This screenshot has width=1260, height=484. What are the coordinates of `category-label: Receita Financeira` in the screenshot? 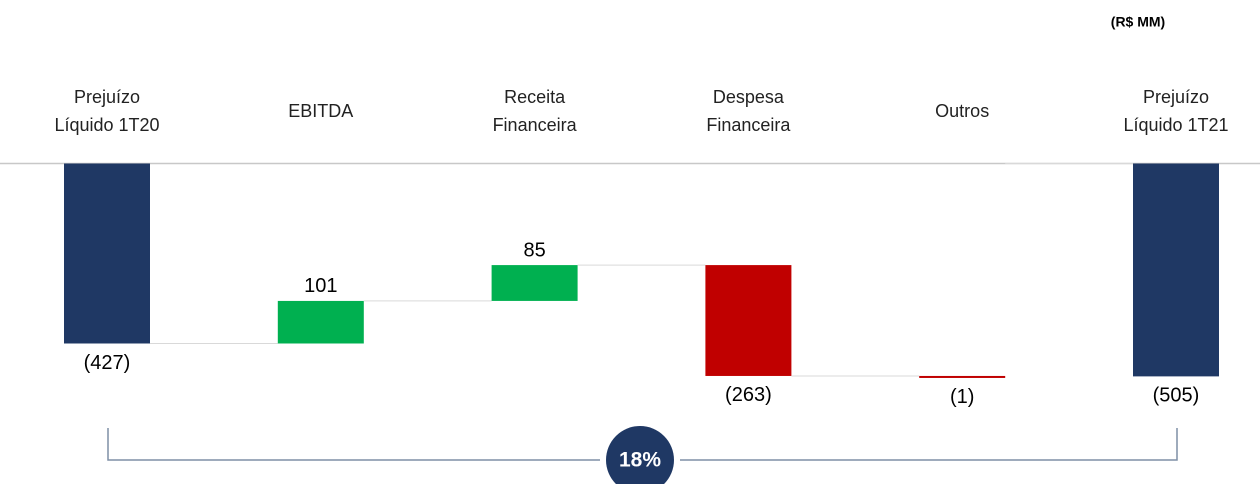 It's located at (534, 111).